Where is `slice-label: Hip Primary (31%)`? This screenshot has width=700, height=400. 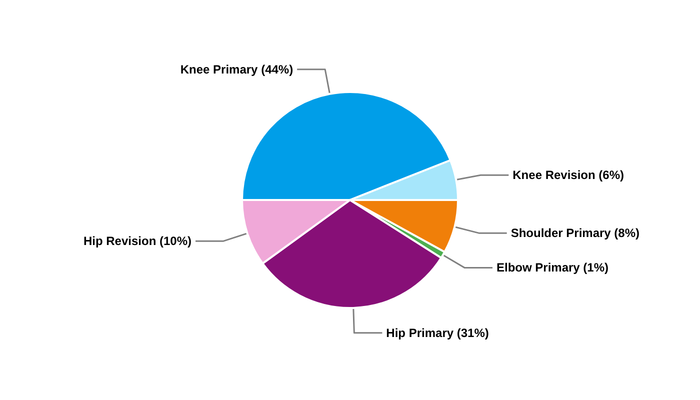
slice-label: Hip Primary (31%) is located at coordinates (437, 333).